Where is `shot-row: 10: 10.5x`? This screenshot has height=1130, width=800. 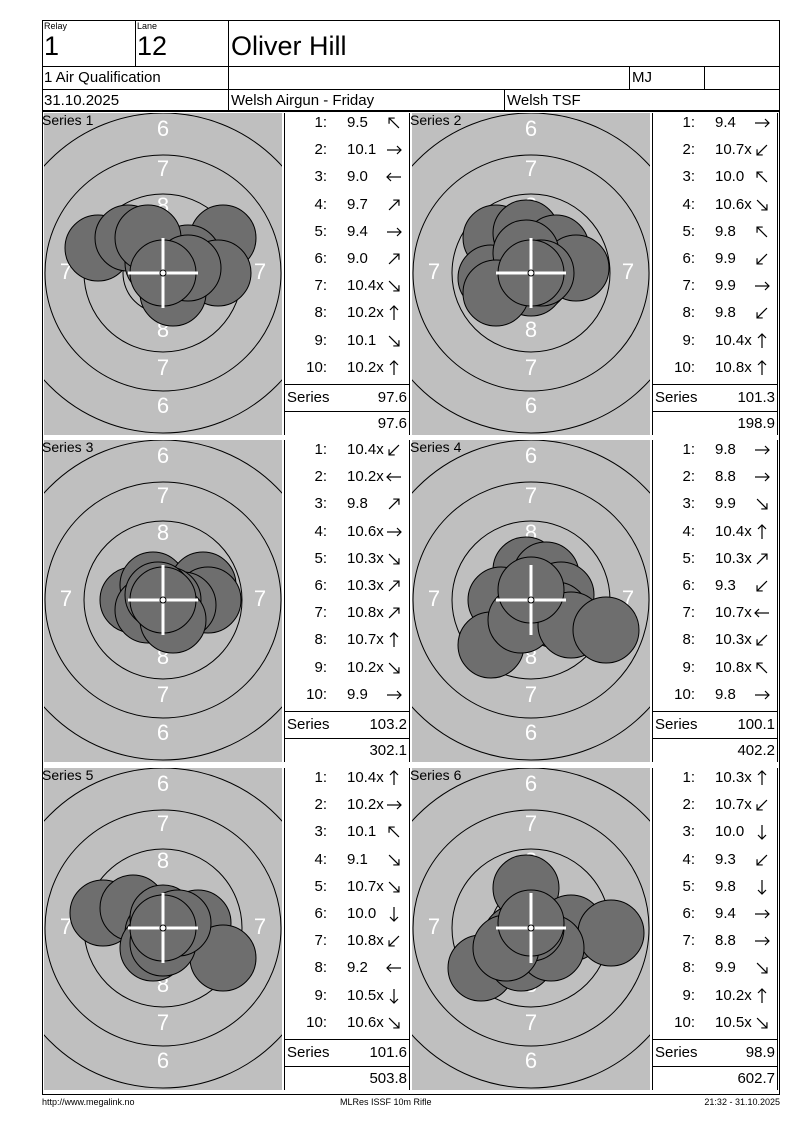 shot-row: 10: 10.5x is located at coordinates (715, 1027).